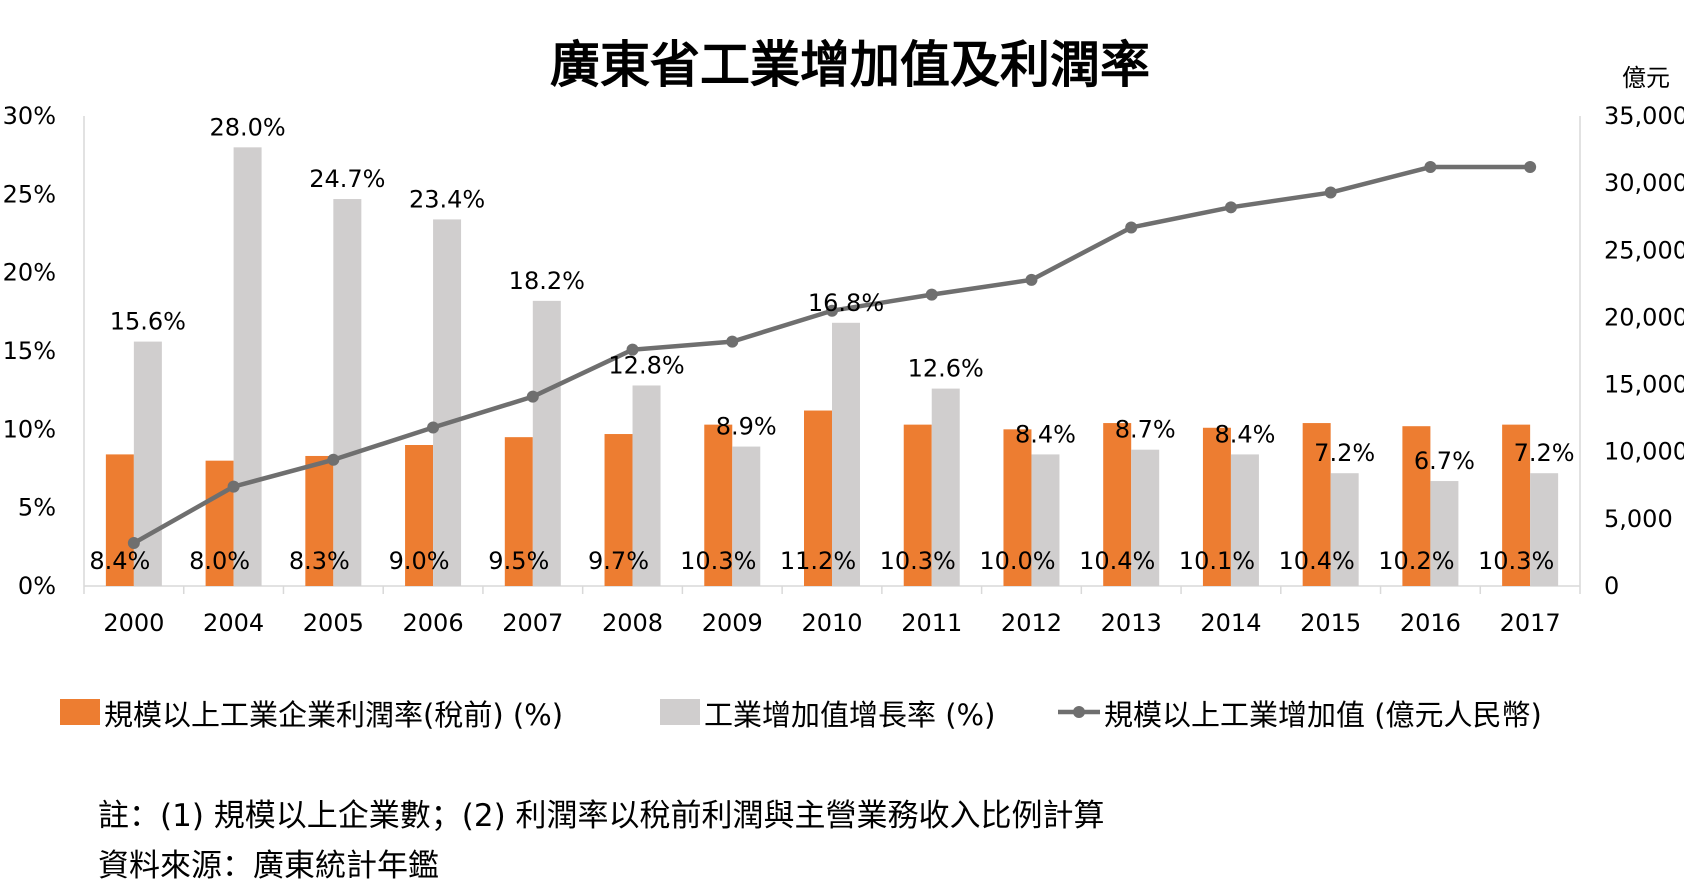 Image resolution: width=1684 pixels, height=891 pixels. I want to click on left-tick-label: 0%, so click(37, 586).